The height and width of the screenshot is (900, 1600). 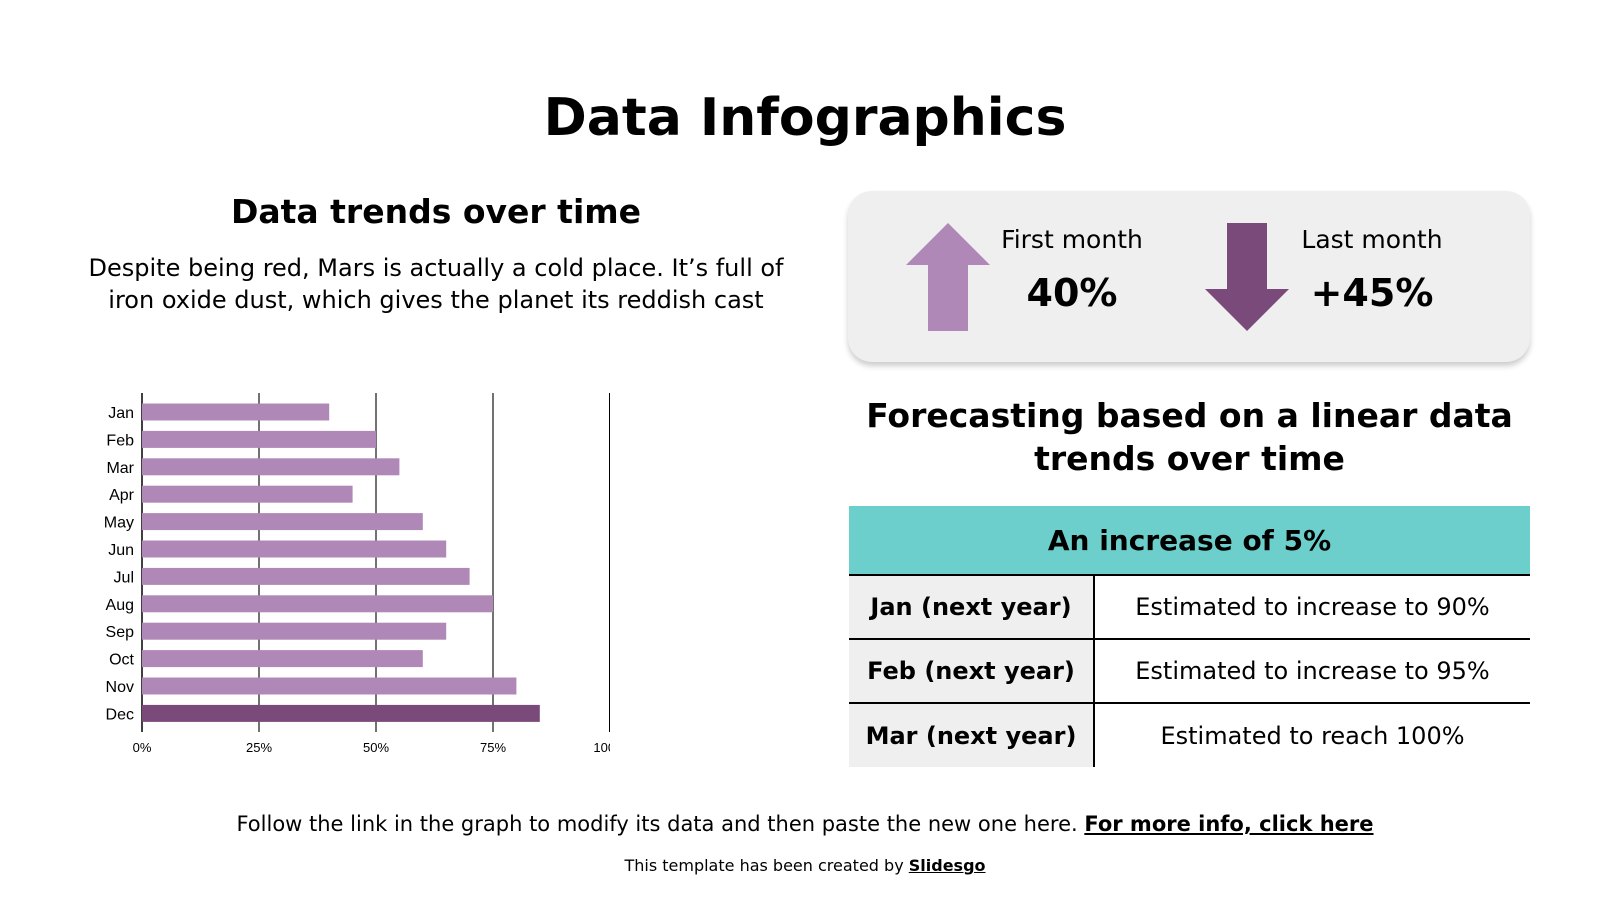 I want to click on row-key: Jan (next year), so click(x=972, y=607).